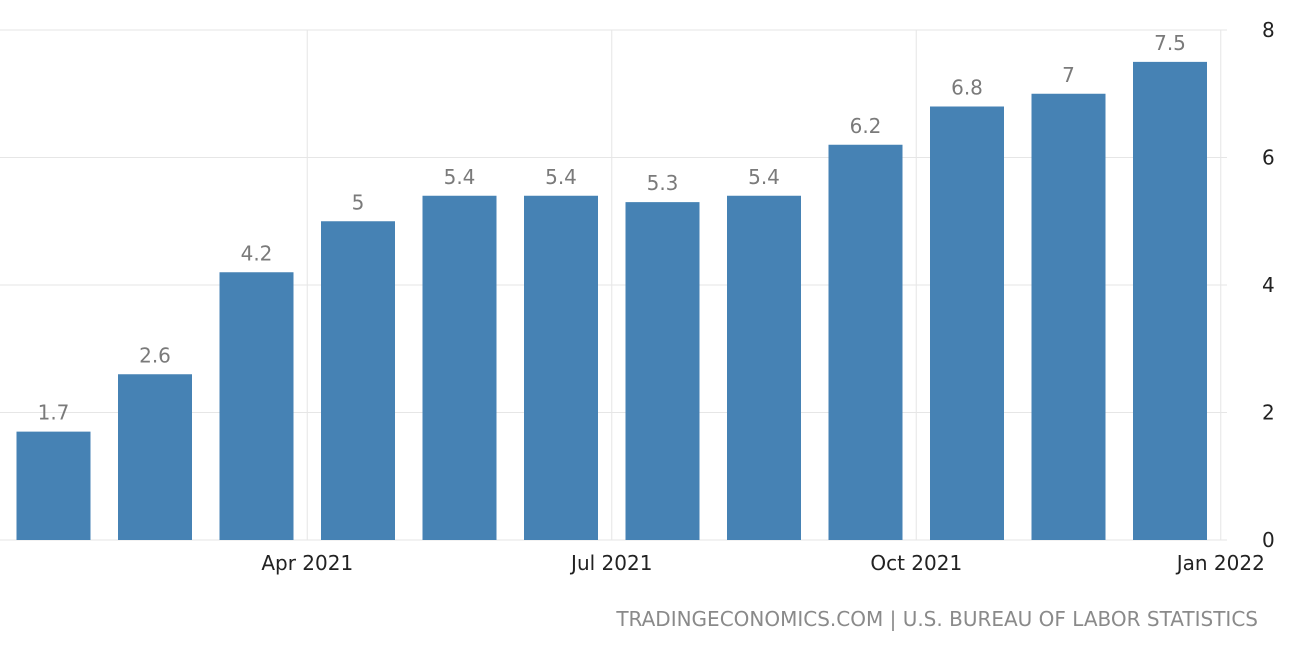 The height and width of the screenshot is (658, 1298). Describe the element at coordinates (358, 202) in the screenshot. I see `bar-value-label: 5` at that location.